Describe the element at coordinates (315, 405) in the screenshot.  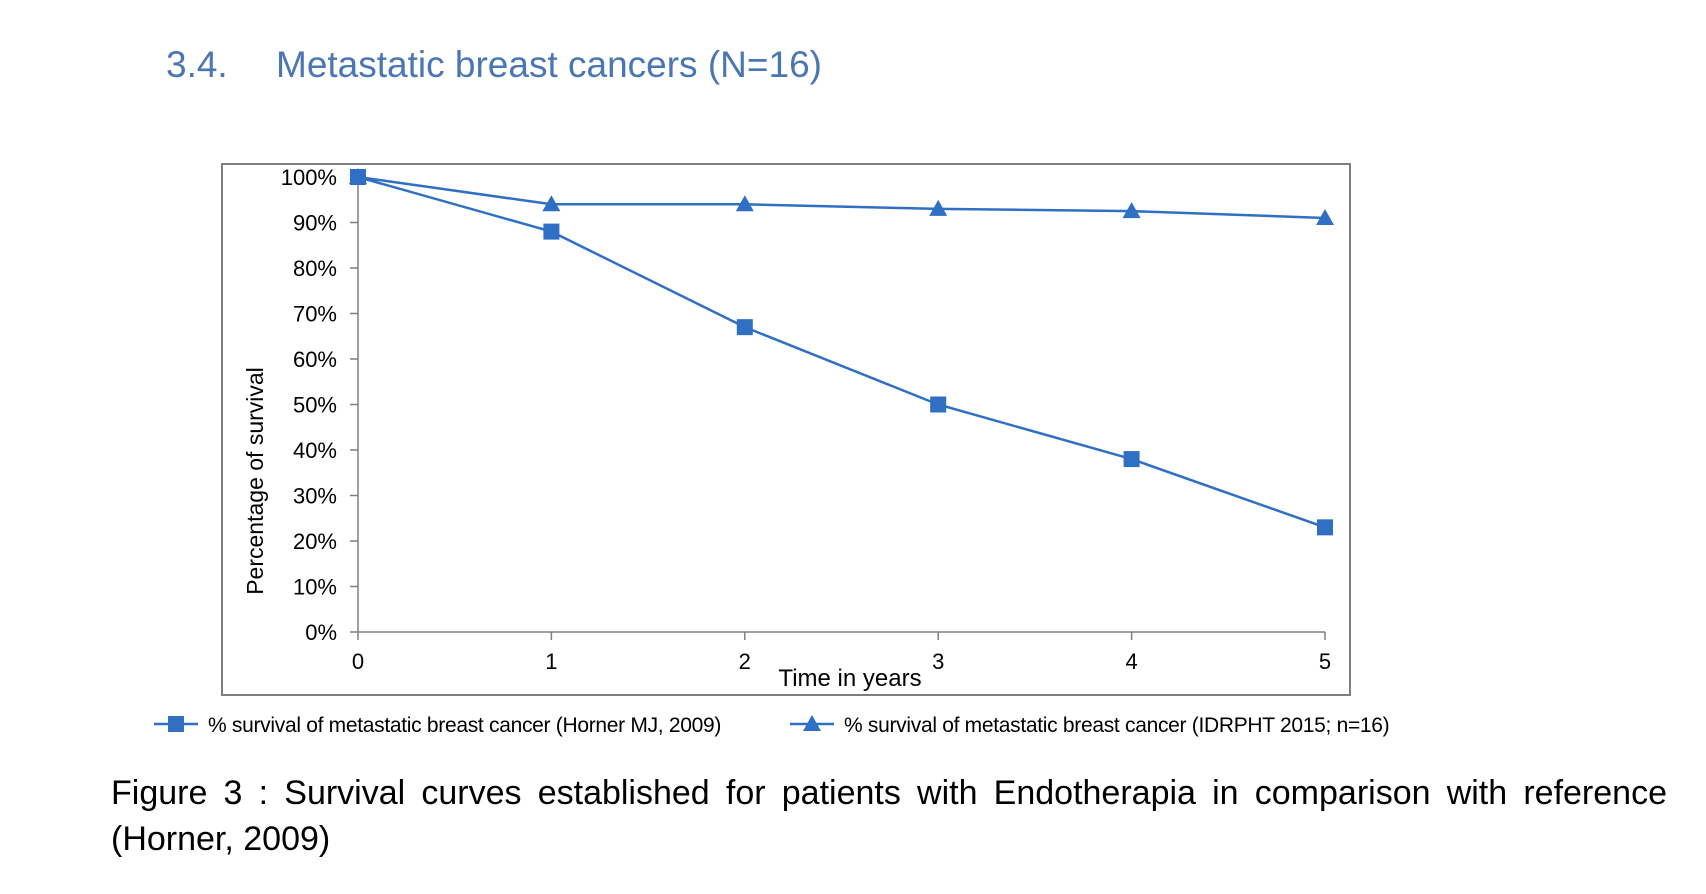
I see `y-tick-label: 50%` at that location.